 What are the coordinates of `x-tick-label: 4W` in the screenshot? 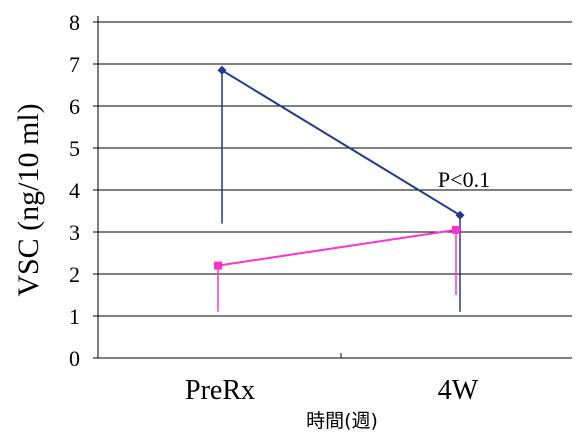 It's located at (458, 390).